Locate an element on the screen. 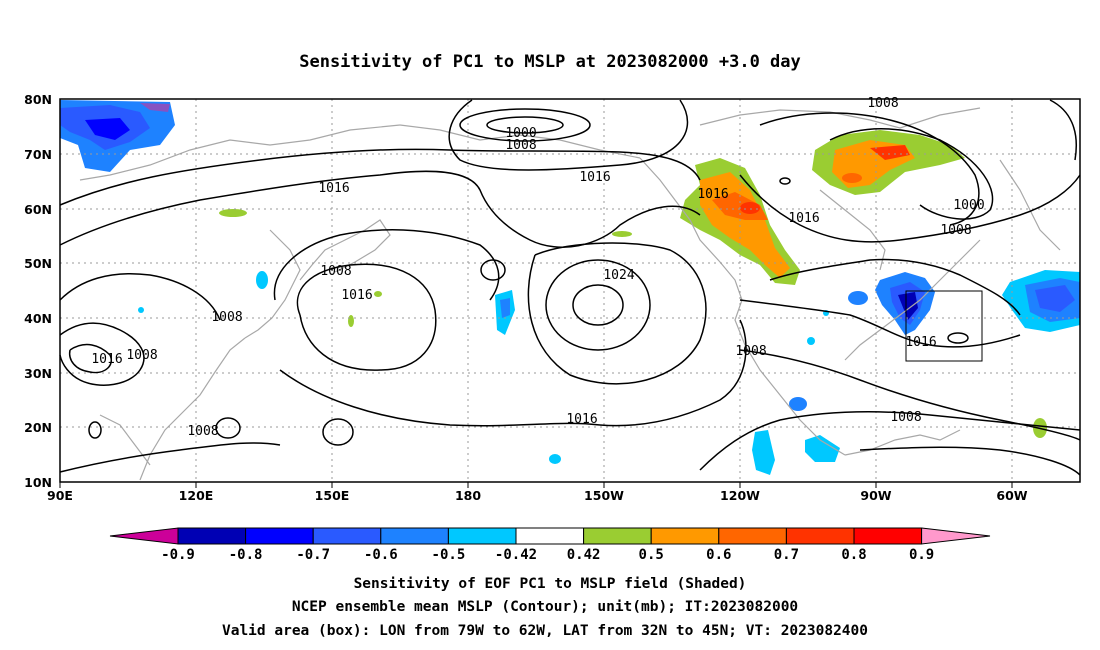  colorbar-end-low is located at coordinates (144, 536).